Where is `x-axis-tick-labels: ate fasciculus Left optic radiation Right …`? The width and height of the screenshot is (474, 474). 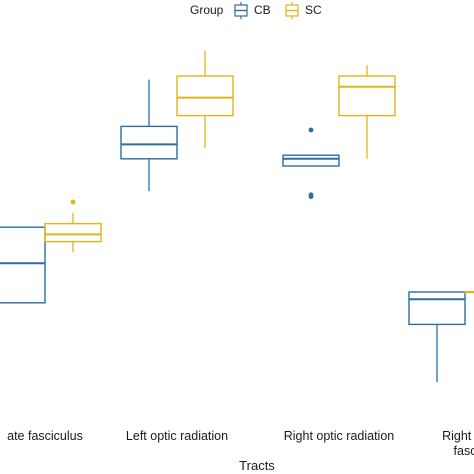
x-axis-tick-labels: ate fasciculus Left optic radiation Right … is located at coordinates (240, 443).